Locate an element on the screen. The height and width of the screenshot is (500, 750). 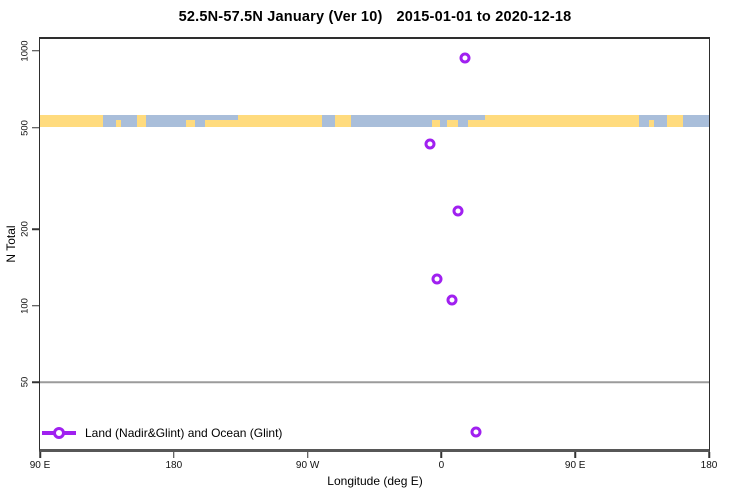
y-axis-label: N Total is located at coordinates (11, 244).